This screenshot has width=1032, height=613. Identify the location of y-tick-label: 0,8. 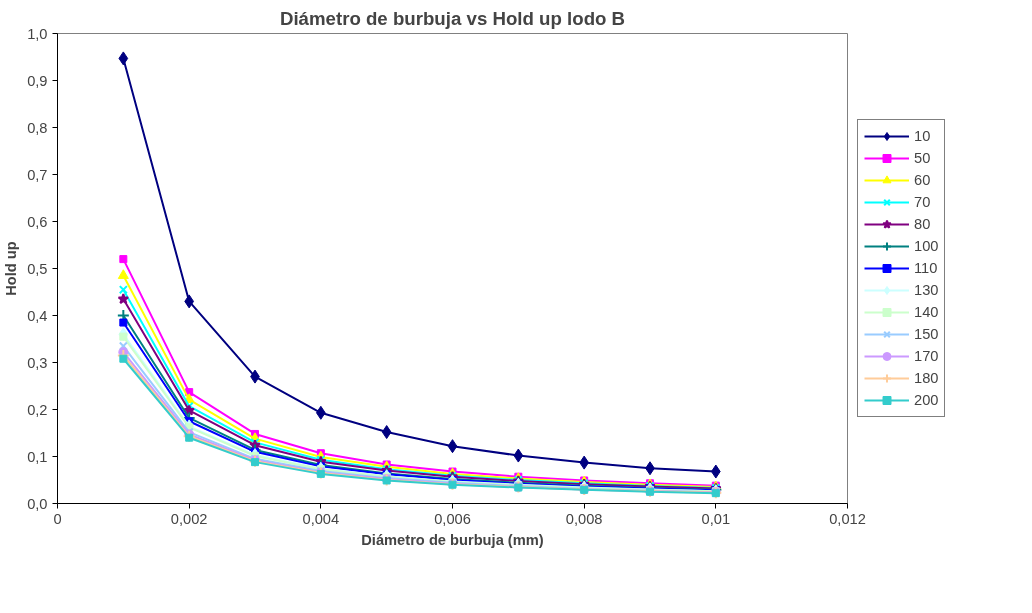
(37, 127).